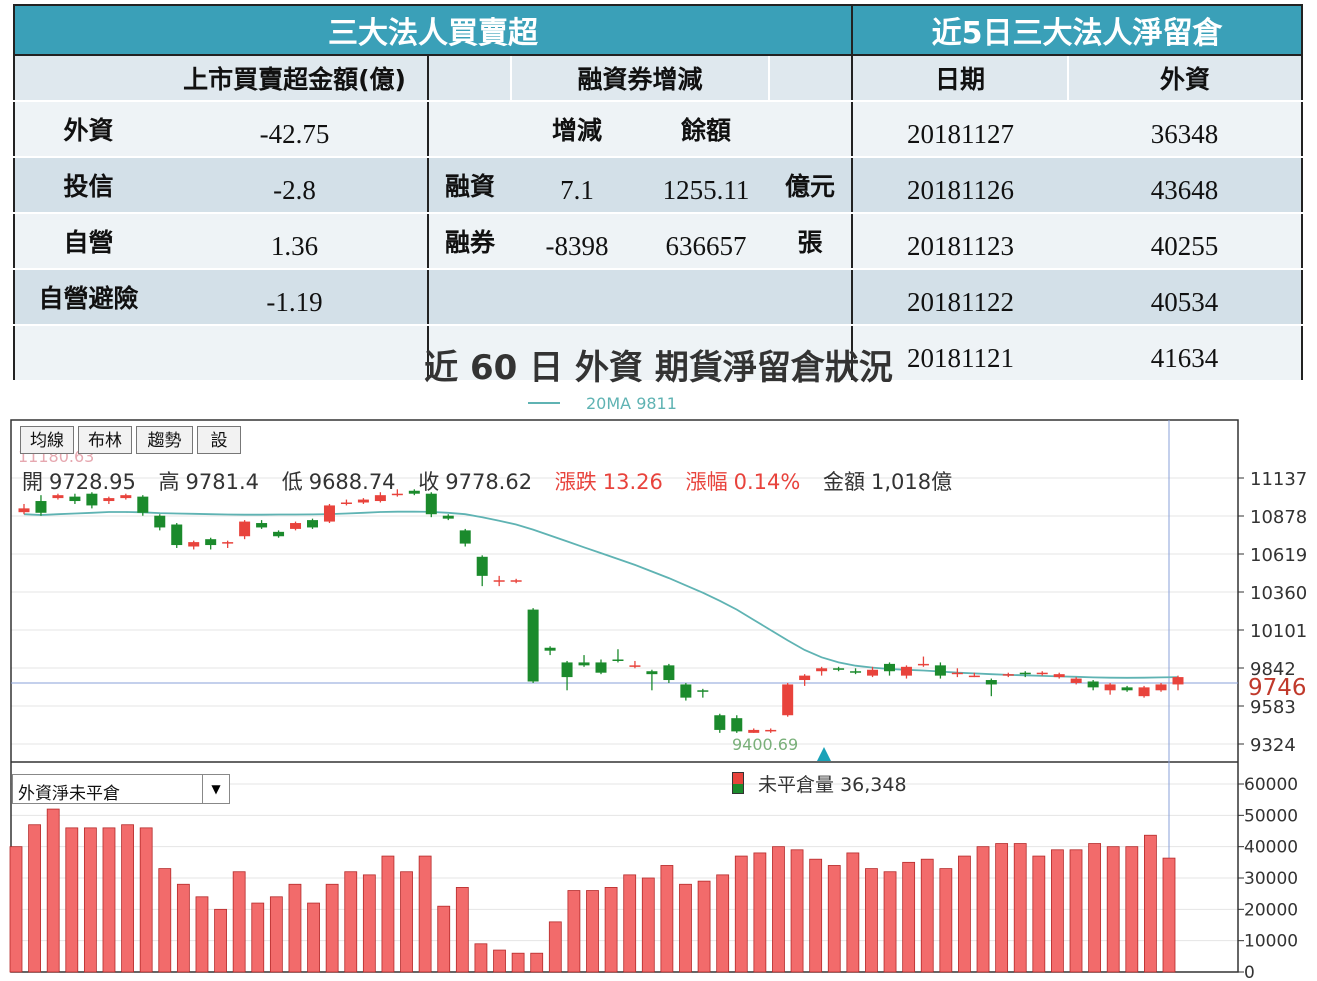 This screenshot has height=981, width=1317. What do you see at coordinates (219, 440) in the screenshot?
I see `toolbar-settings-button: 設` at bounding box center [219, 440].